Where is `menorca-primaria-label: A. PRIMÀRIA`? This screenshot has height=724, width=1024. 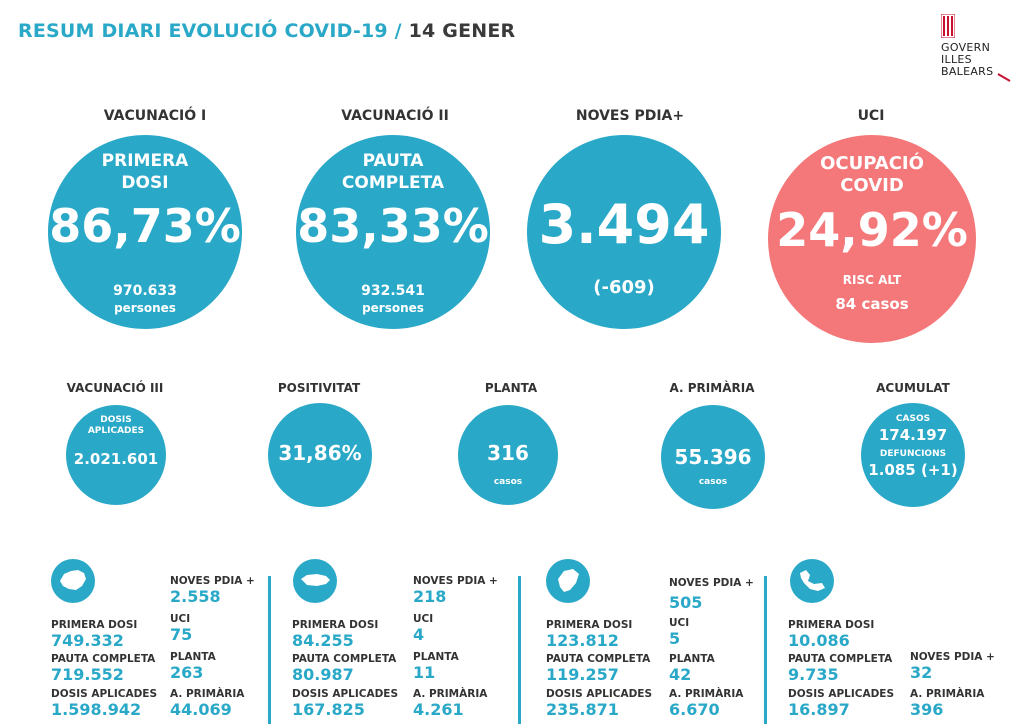 menorca-primaria-label: A. PRIMÀRIA is located at coordinates (450, 694).